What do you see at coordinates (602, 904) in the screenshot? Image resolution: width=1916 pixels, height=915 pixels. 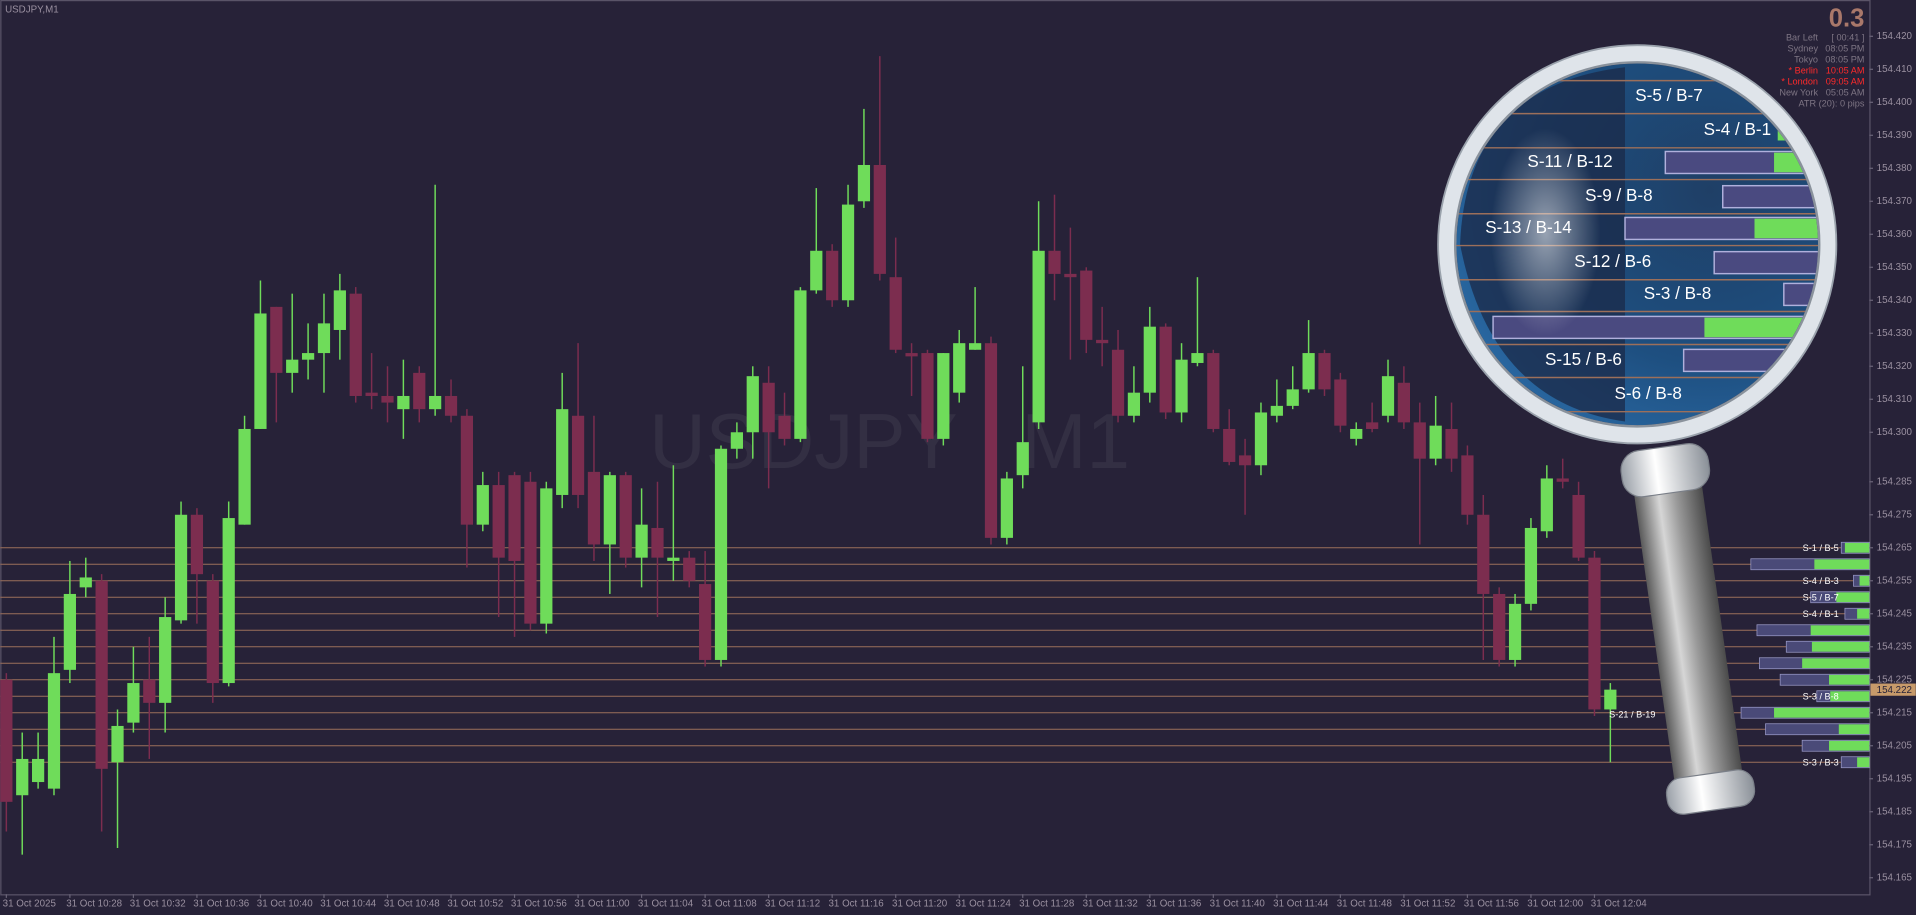 I see `x-tick-label: 31 Oct 11:00` at bounding box center [602, 904].